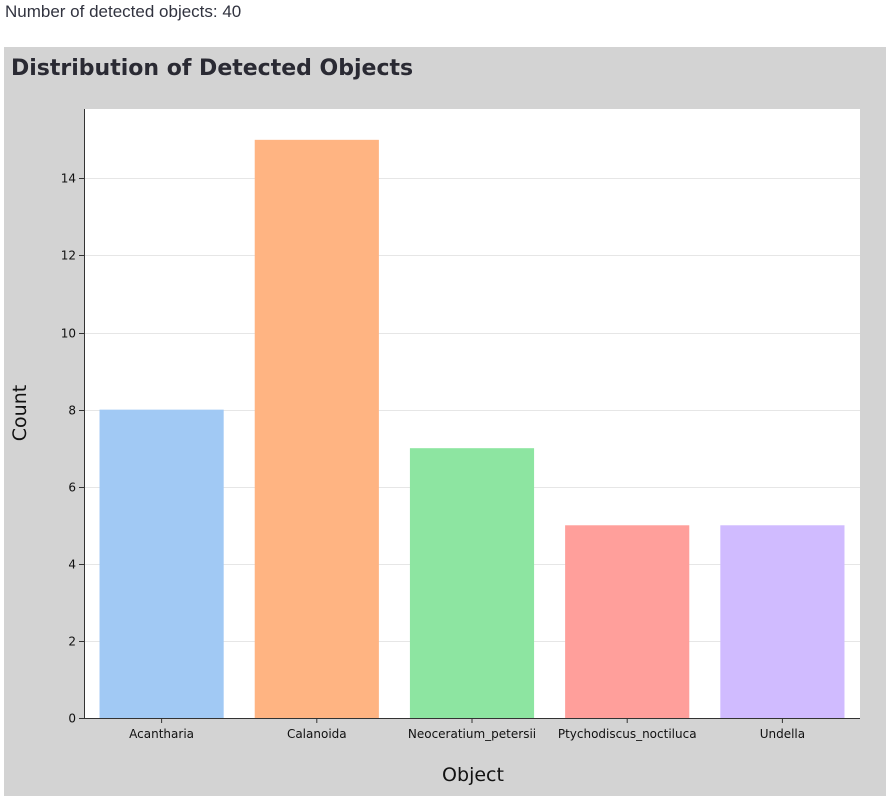 The image size is (887, 798). I want to click on y-tick-label: 8, so click(72, 411).